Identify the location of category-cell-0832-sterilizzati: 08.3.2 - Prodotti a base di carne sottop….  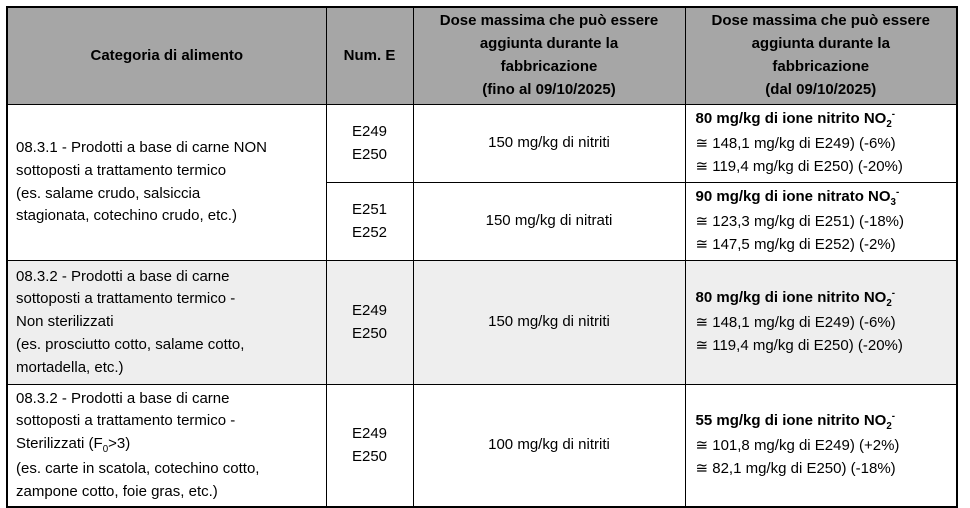
(166, 446).